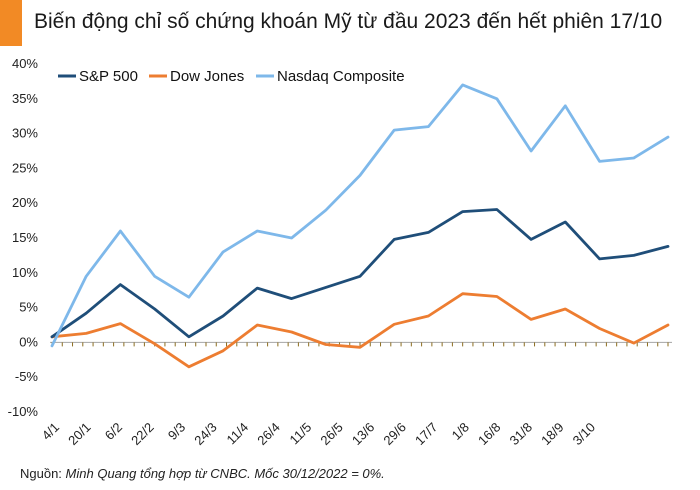 The image size is (700, 490). What do you see at coordinates (23, 411) in the screenshot?
I see `y-tick-label: -10%` at bounding box center [23, 411].